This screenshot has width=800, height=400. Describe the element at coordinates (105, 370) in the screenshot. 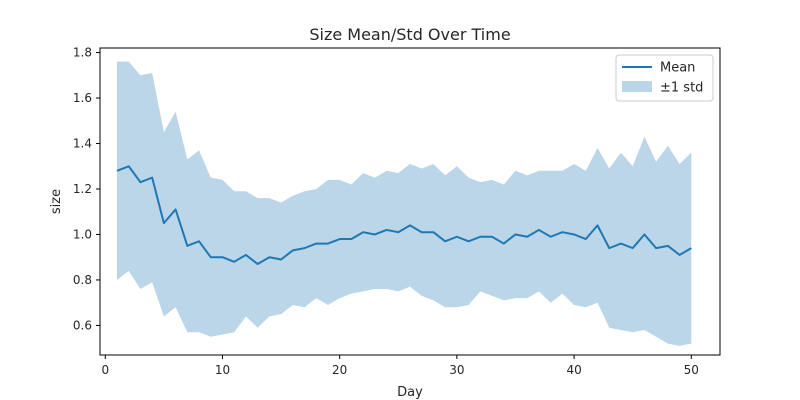

I see `x-tick-label: 0` at that location.